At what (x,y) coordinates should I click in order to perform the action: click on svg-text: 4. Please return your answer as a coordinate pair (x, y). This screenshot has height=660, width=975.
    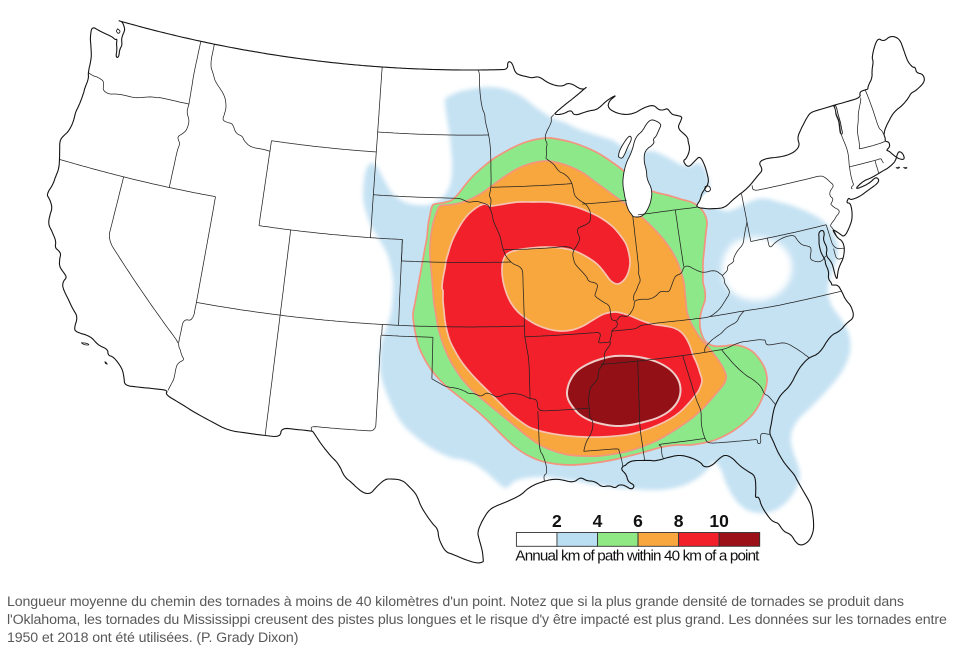
    Looking at the image, I should click on (598, 521).